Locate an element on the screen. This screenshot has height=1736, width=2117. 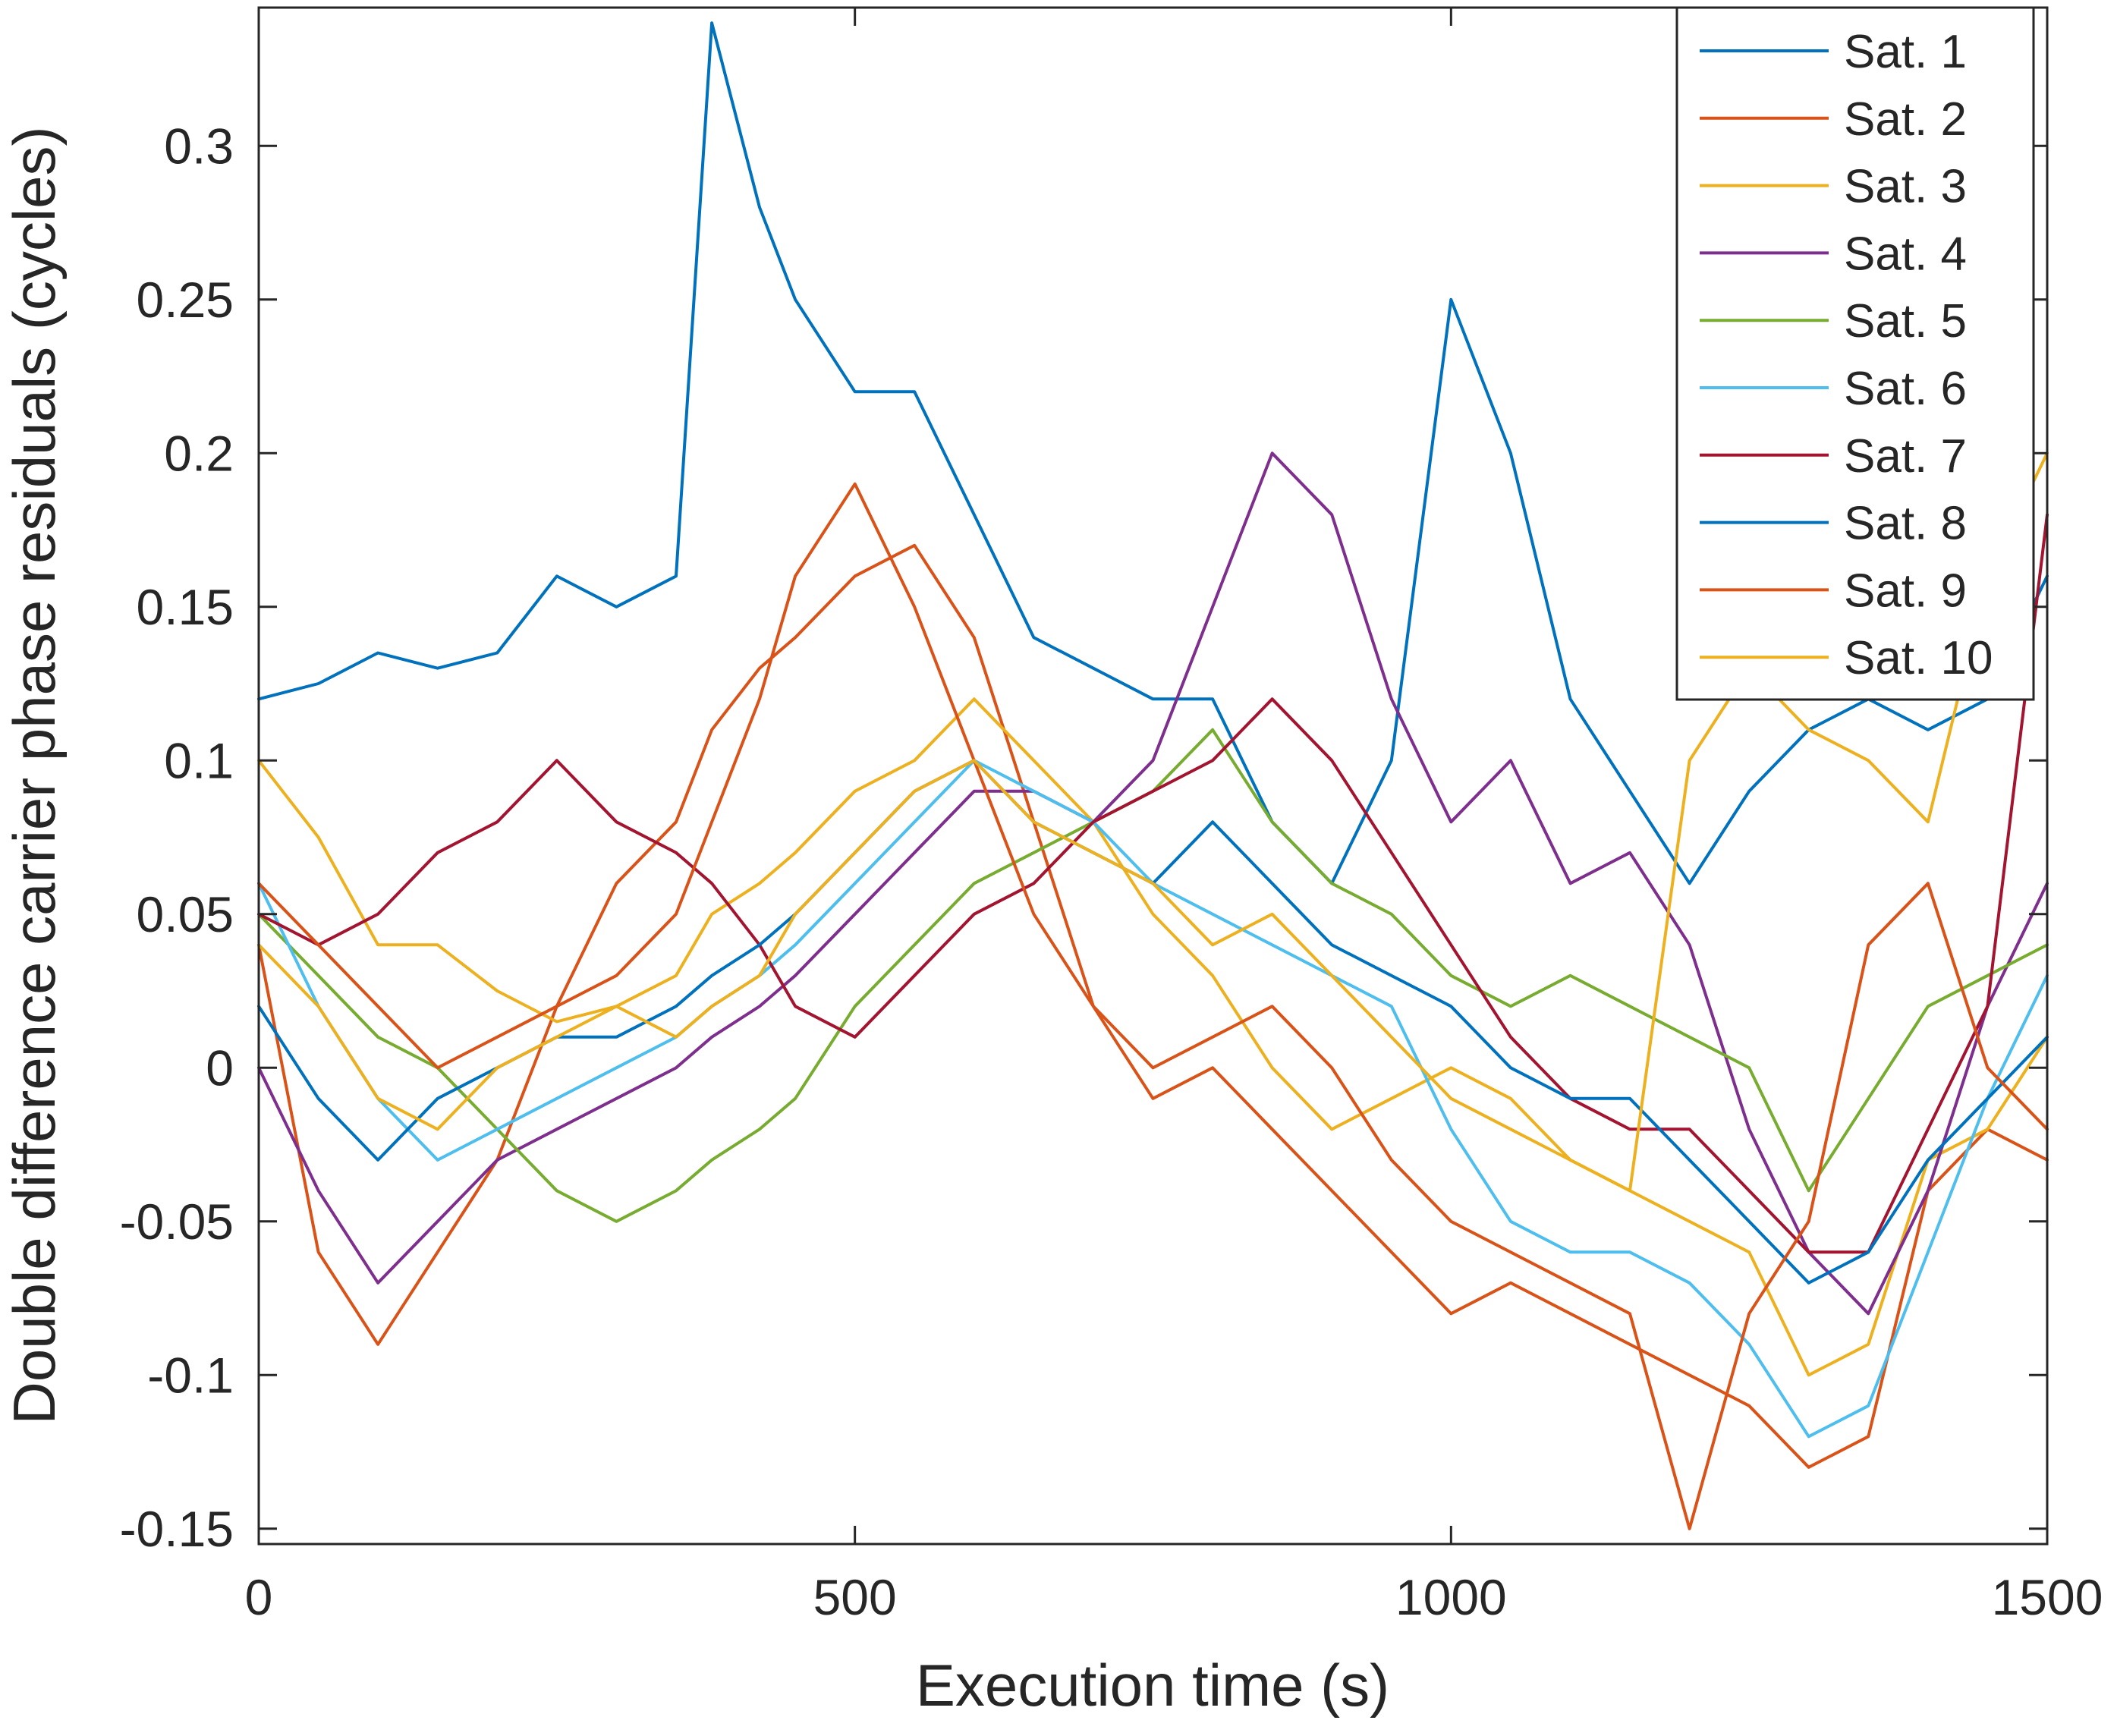
legend-label: Sat. 9 is located at coordinates (1906, 591).